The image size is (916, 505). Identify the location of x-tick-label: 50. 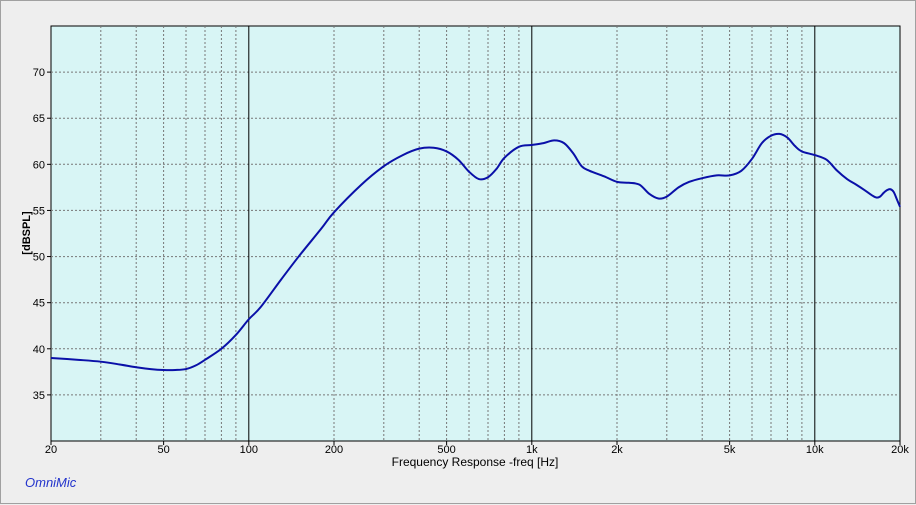
(163, 450).